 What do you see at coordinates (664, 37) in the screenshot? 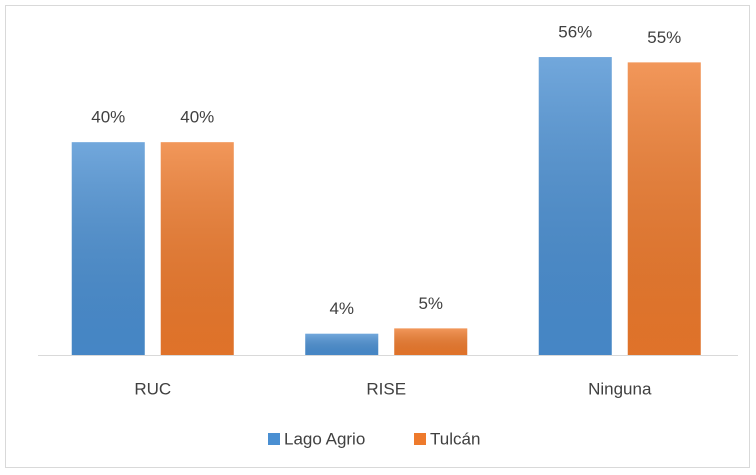
I see `value-label: 55%` at bounding box center [664, 37].